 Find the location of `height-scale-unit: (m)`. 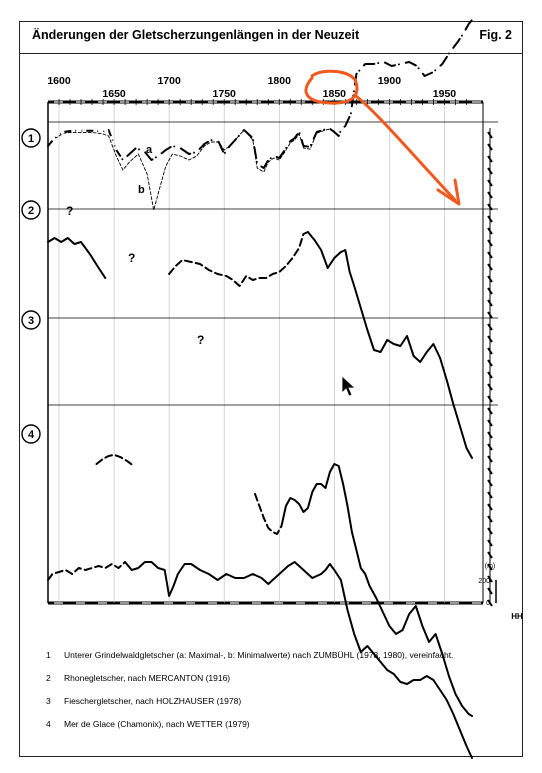

height-scale-unit: (m) is located at coordinates (490, 566).